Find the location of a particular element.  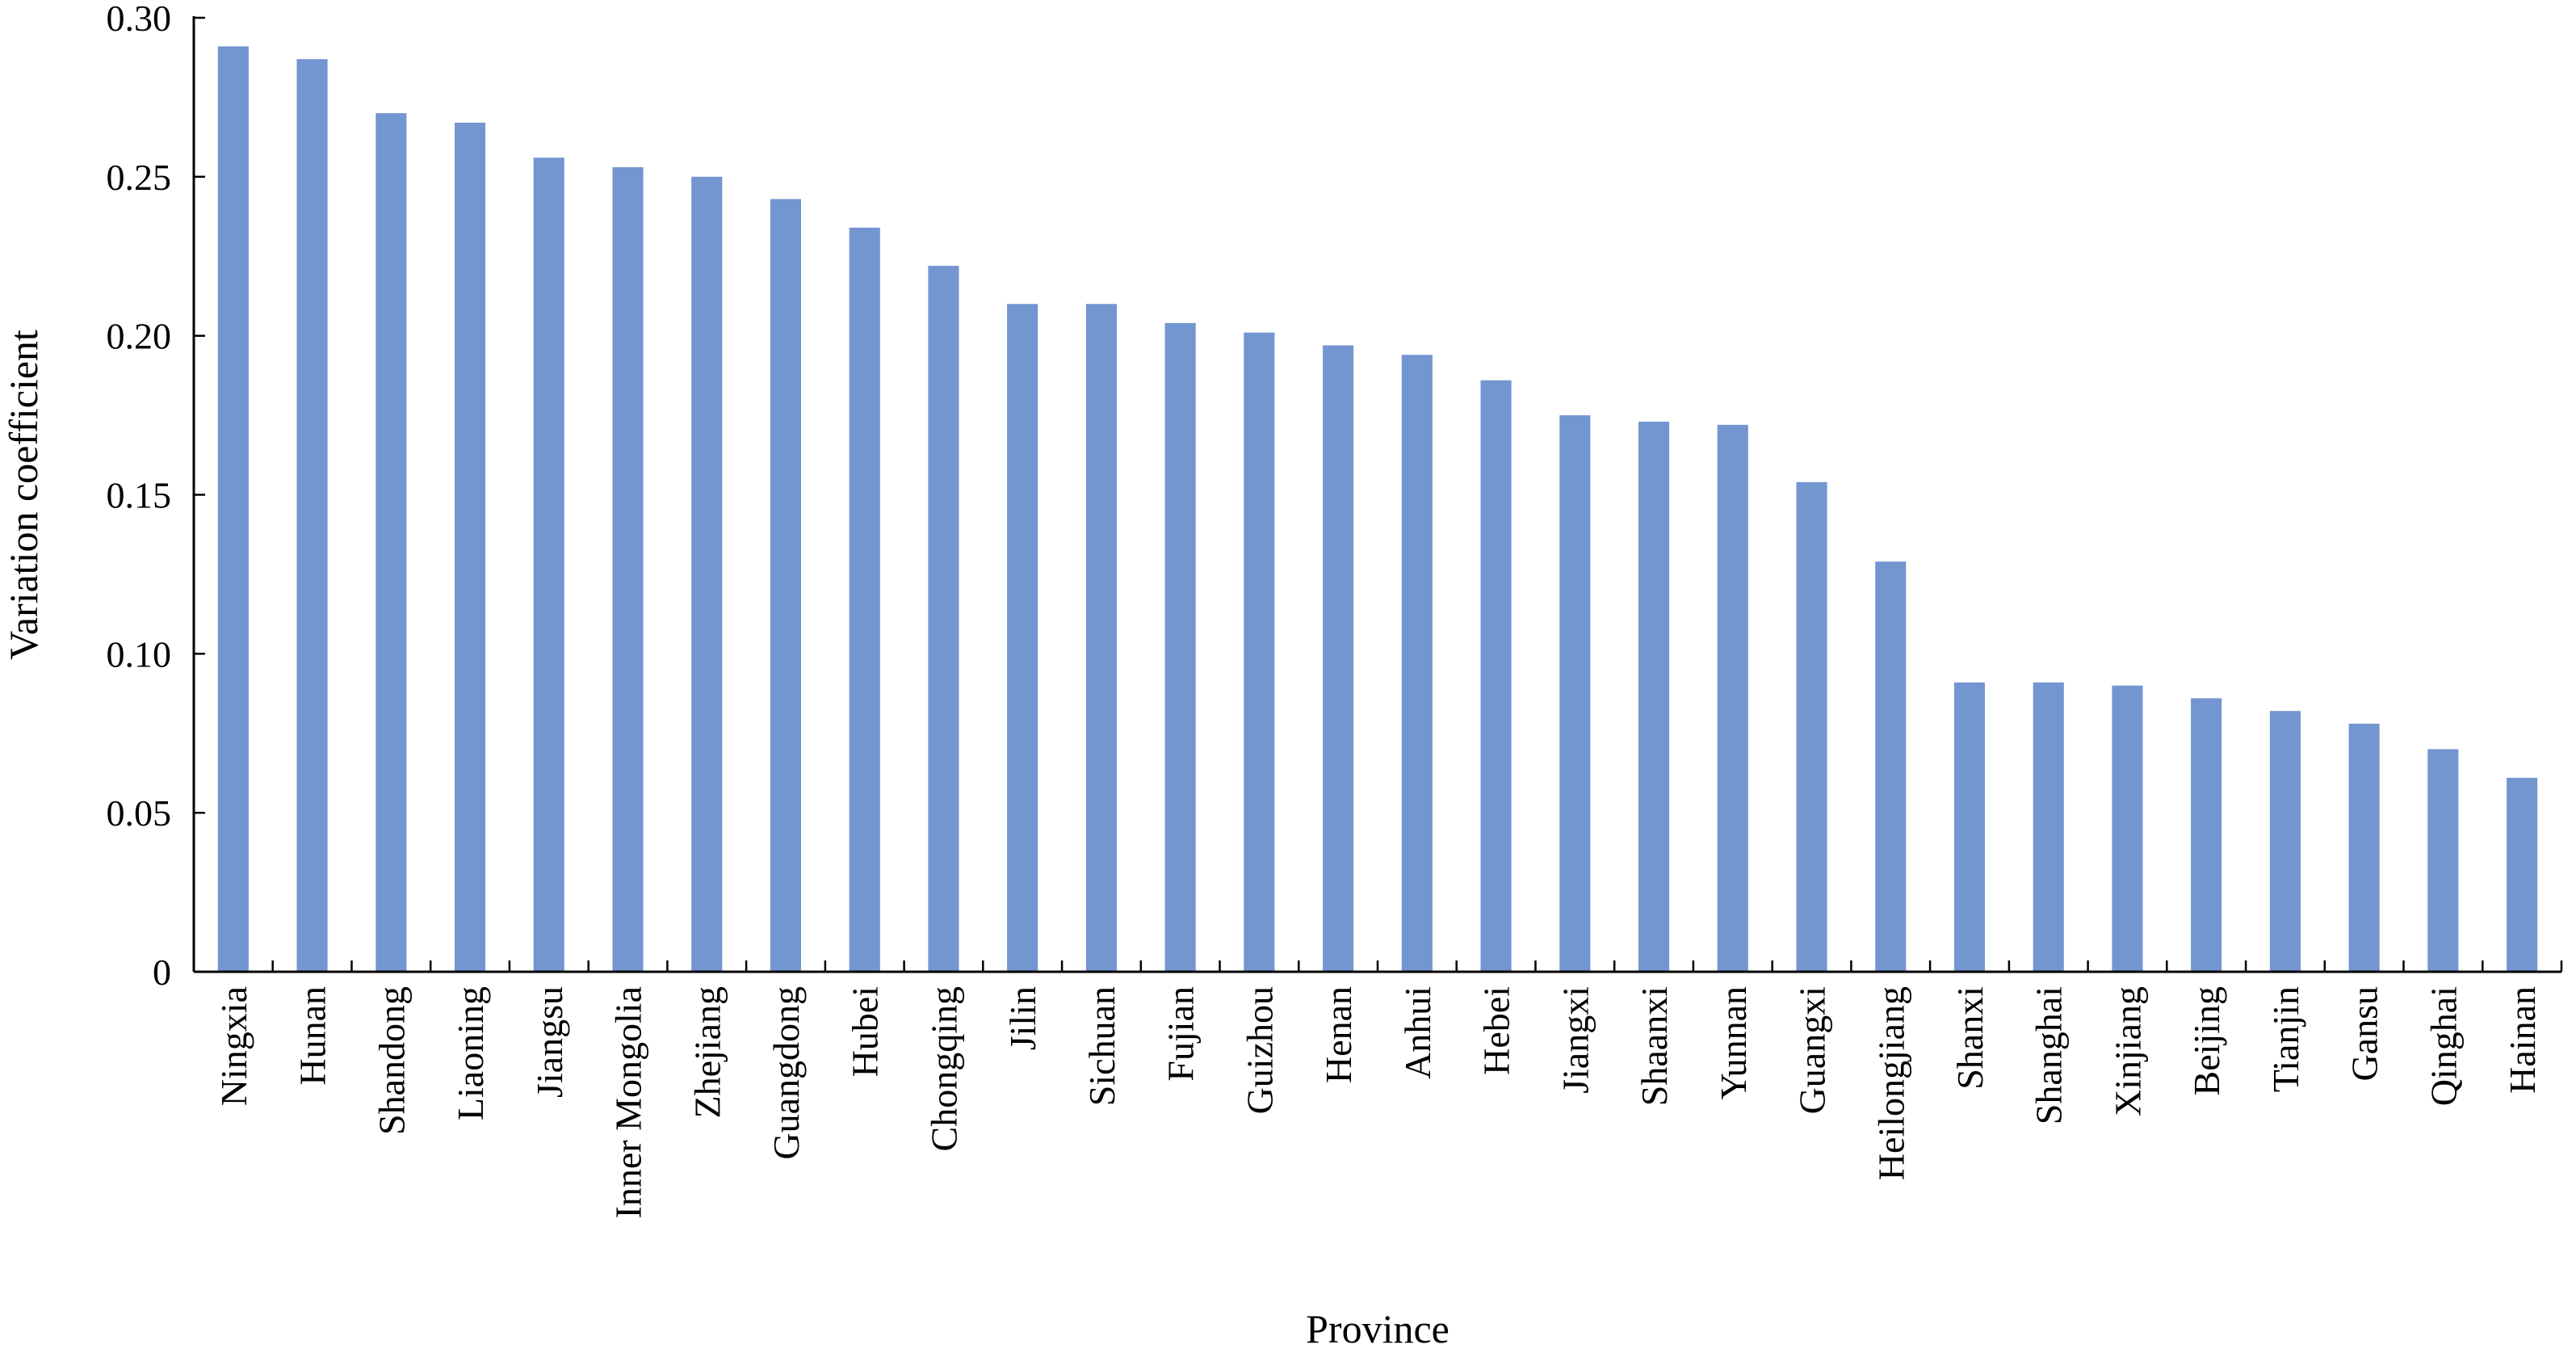

bar-shaanxi is located at coordinates (1654, 697).